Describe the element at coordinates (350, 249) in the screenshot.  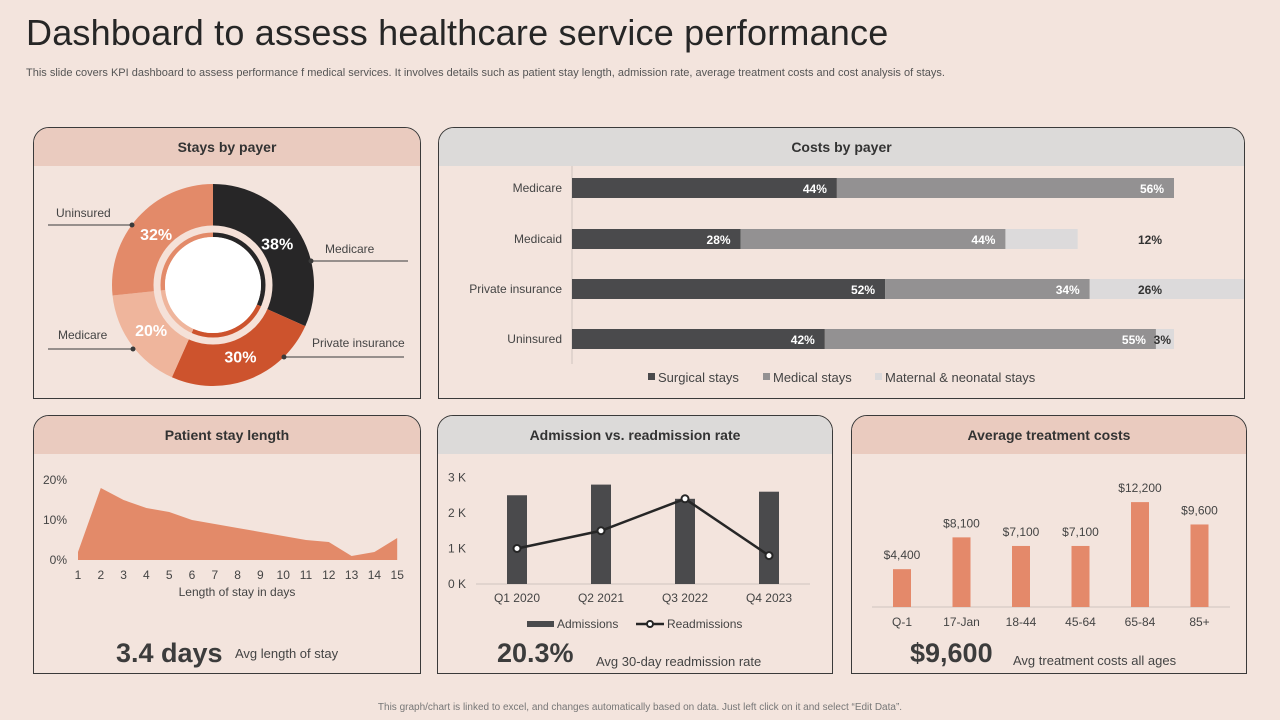
I see `donut-category-label-0: Medicare` at that location.